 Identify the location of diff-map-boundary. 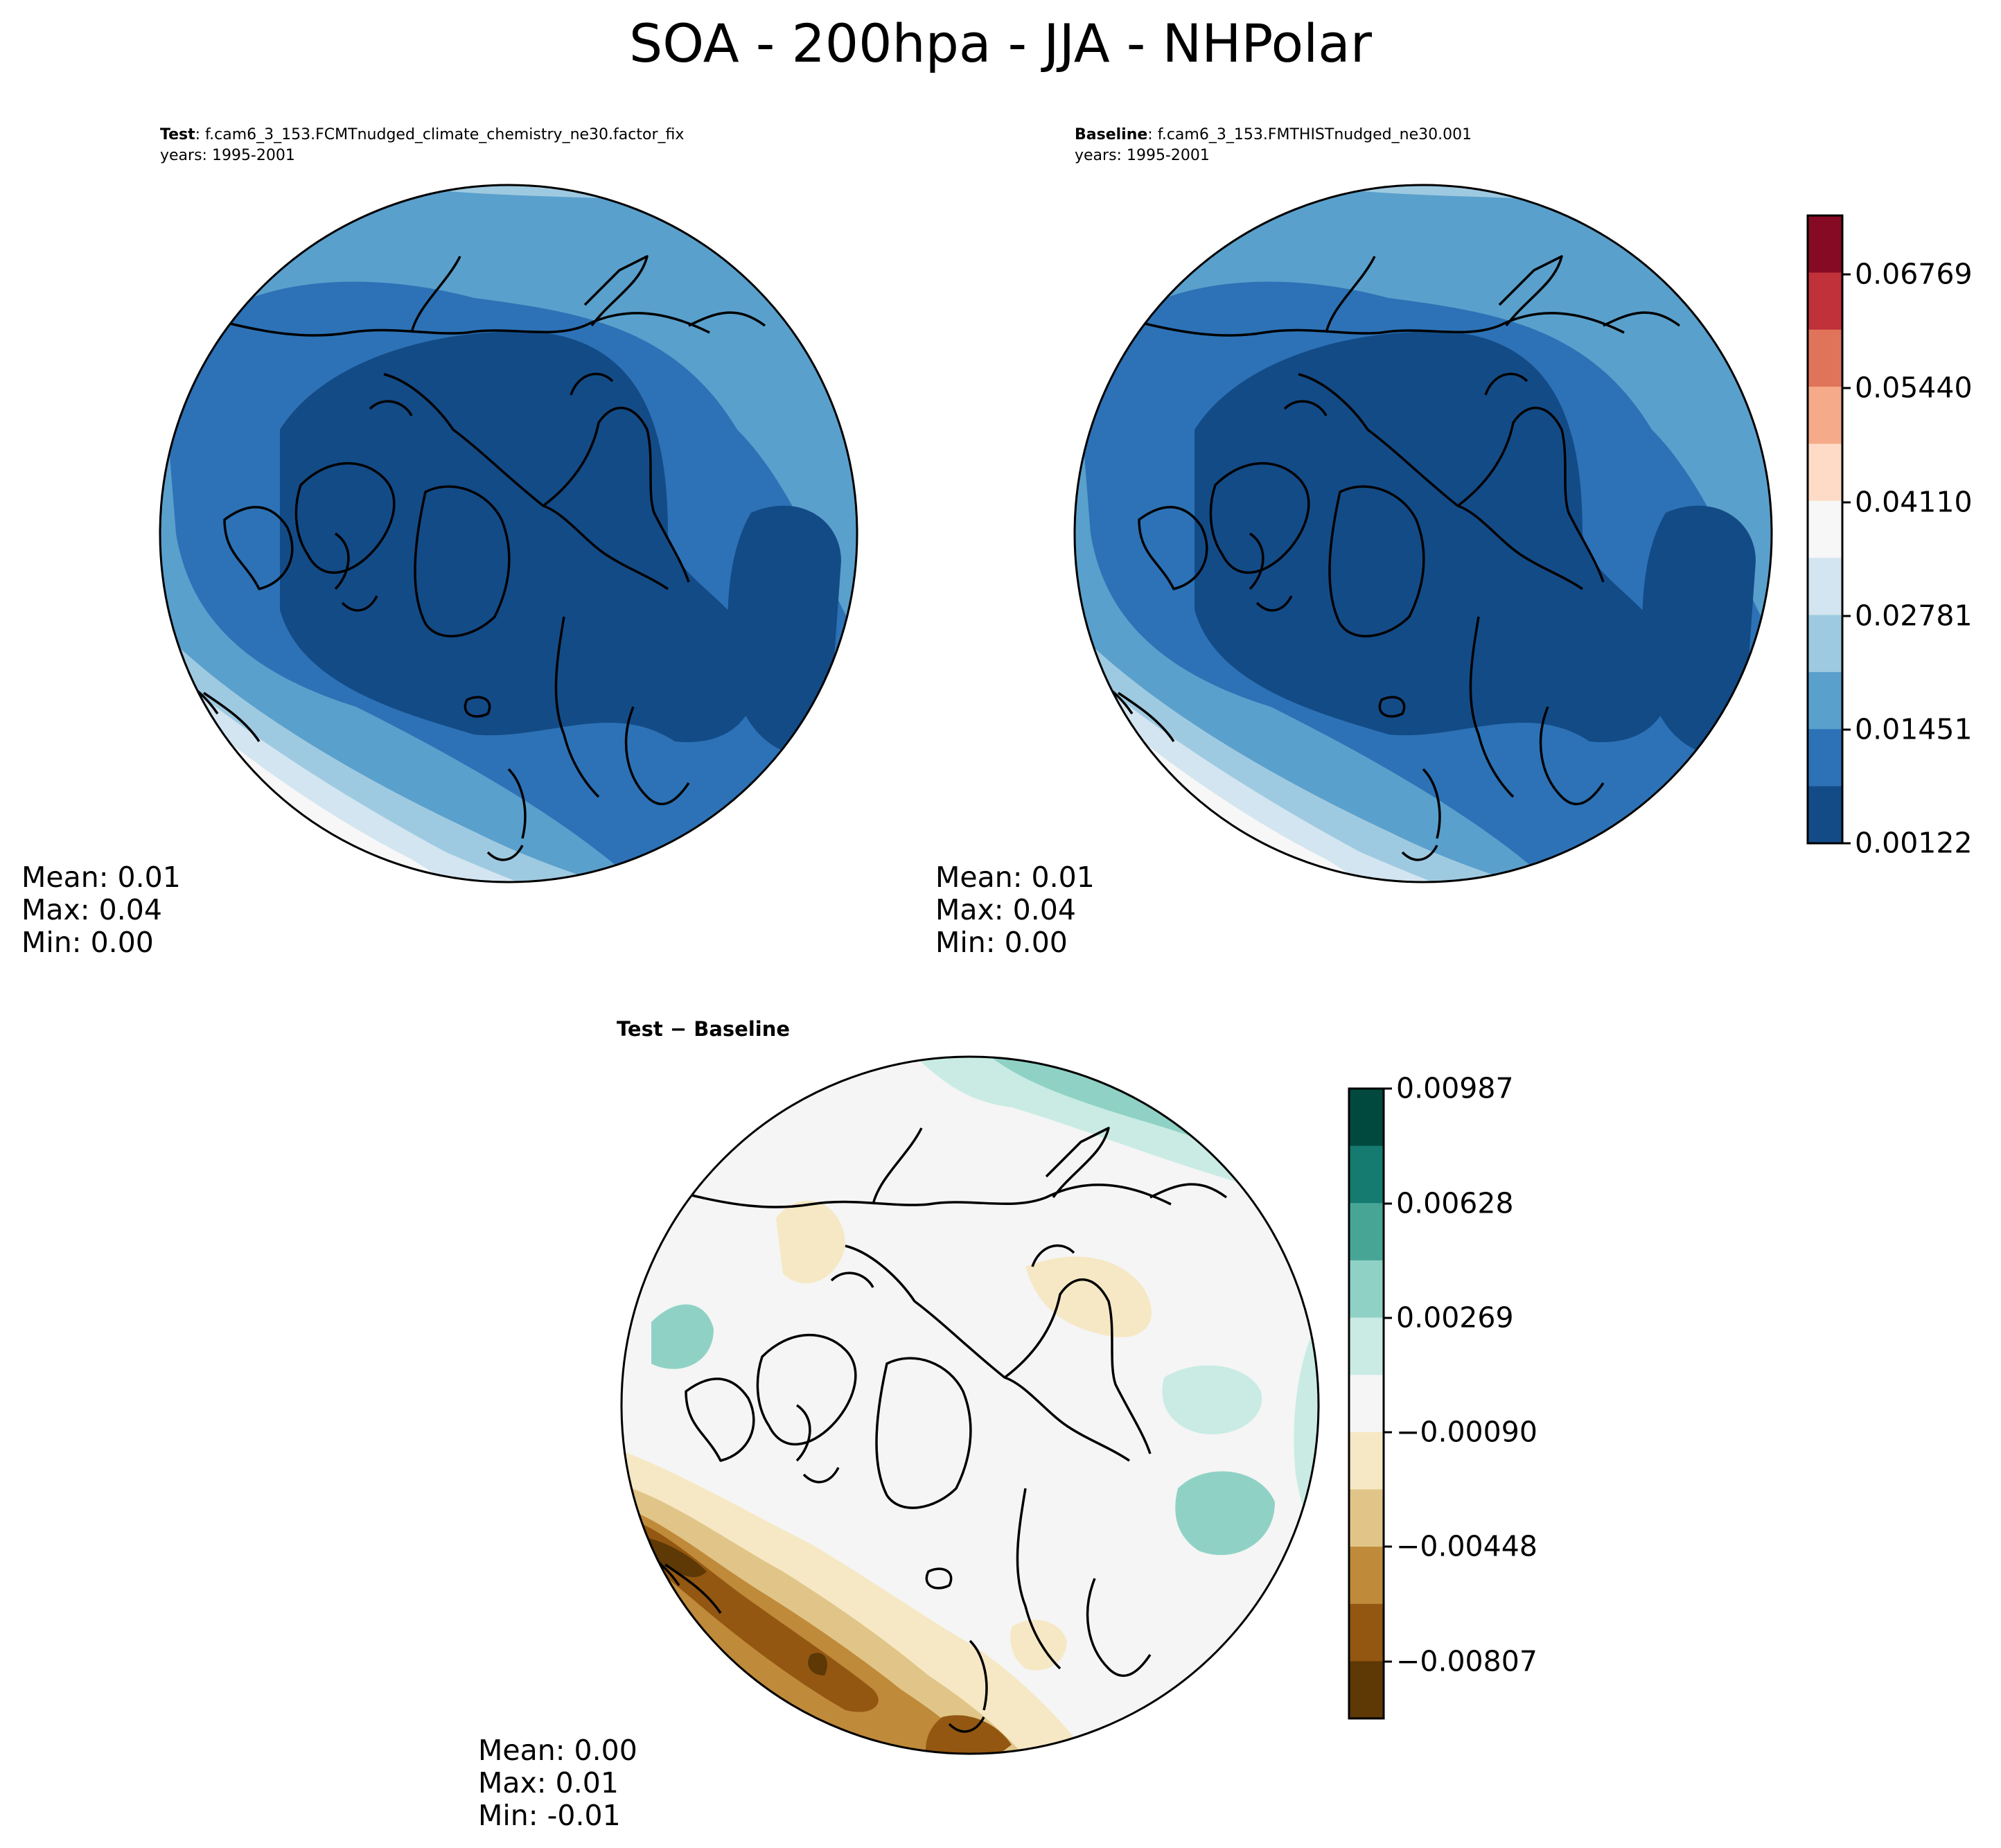
(970, 1405).